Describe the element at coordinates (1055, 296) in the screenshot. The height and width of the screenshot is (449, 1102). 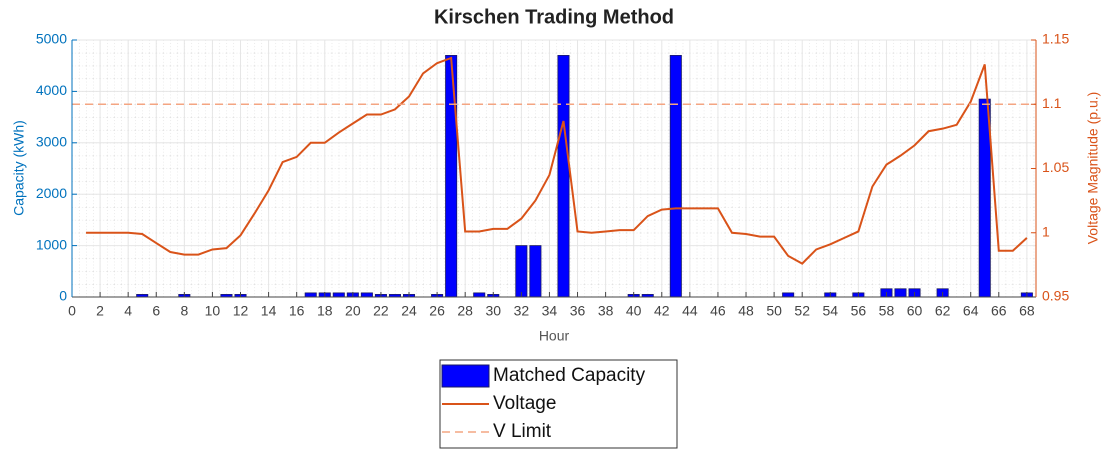
I see `y2-tick-label: 0.95` at that location.